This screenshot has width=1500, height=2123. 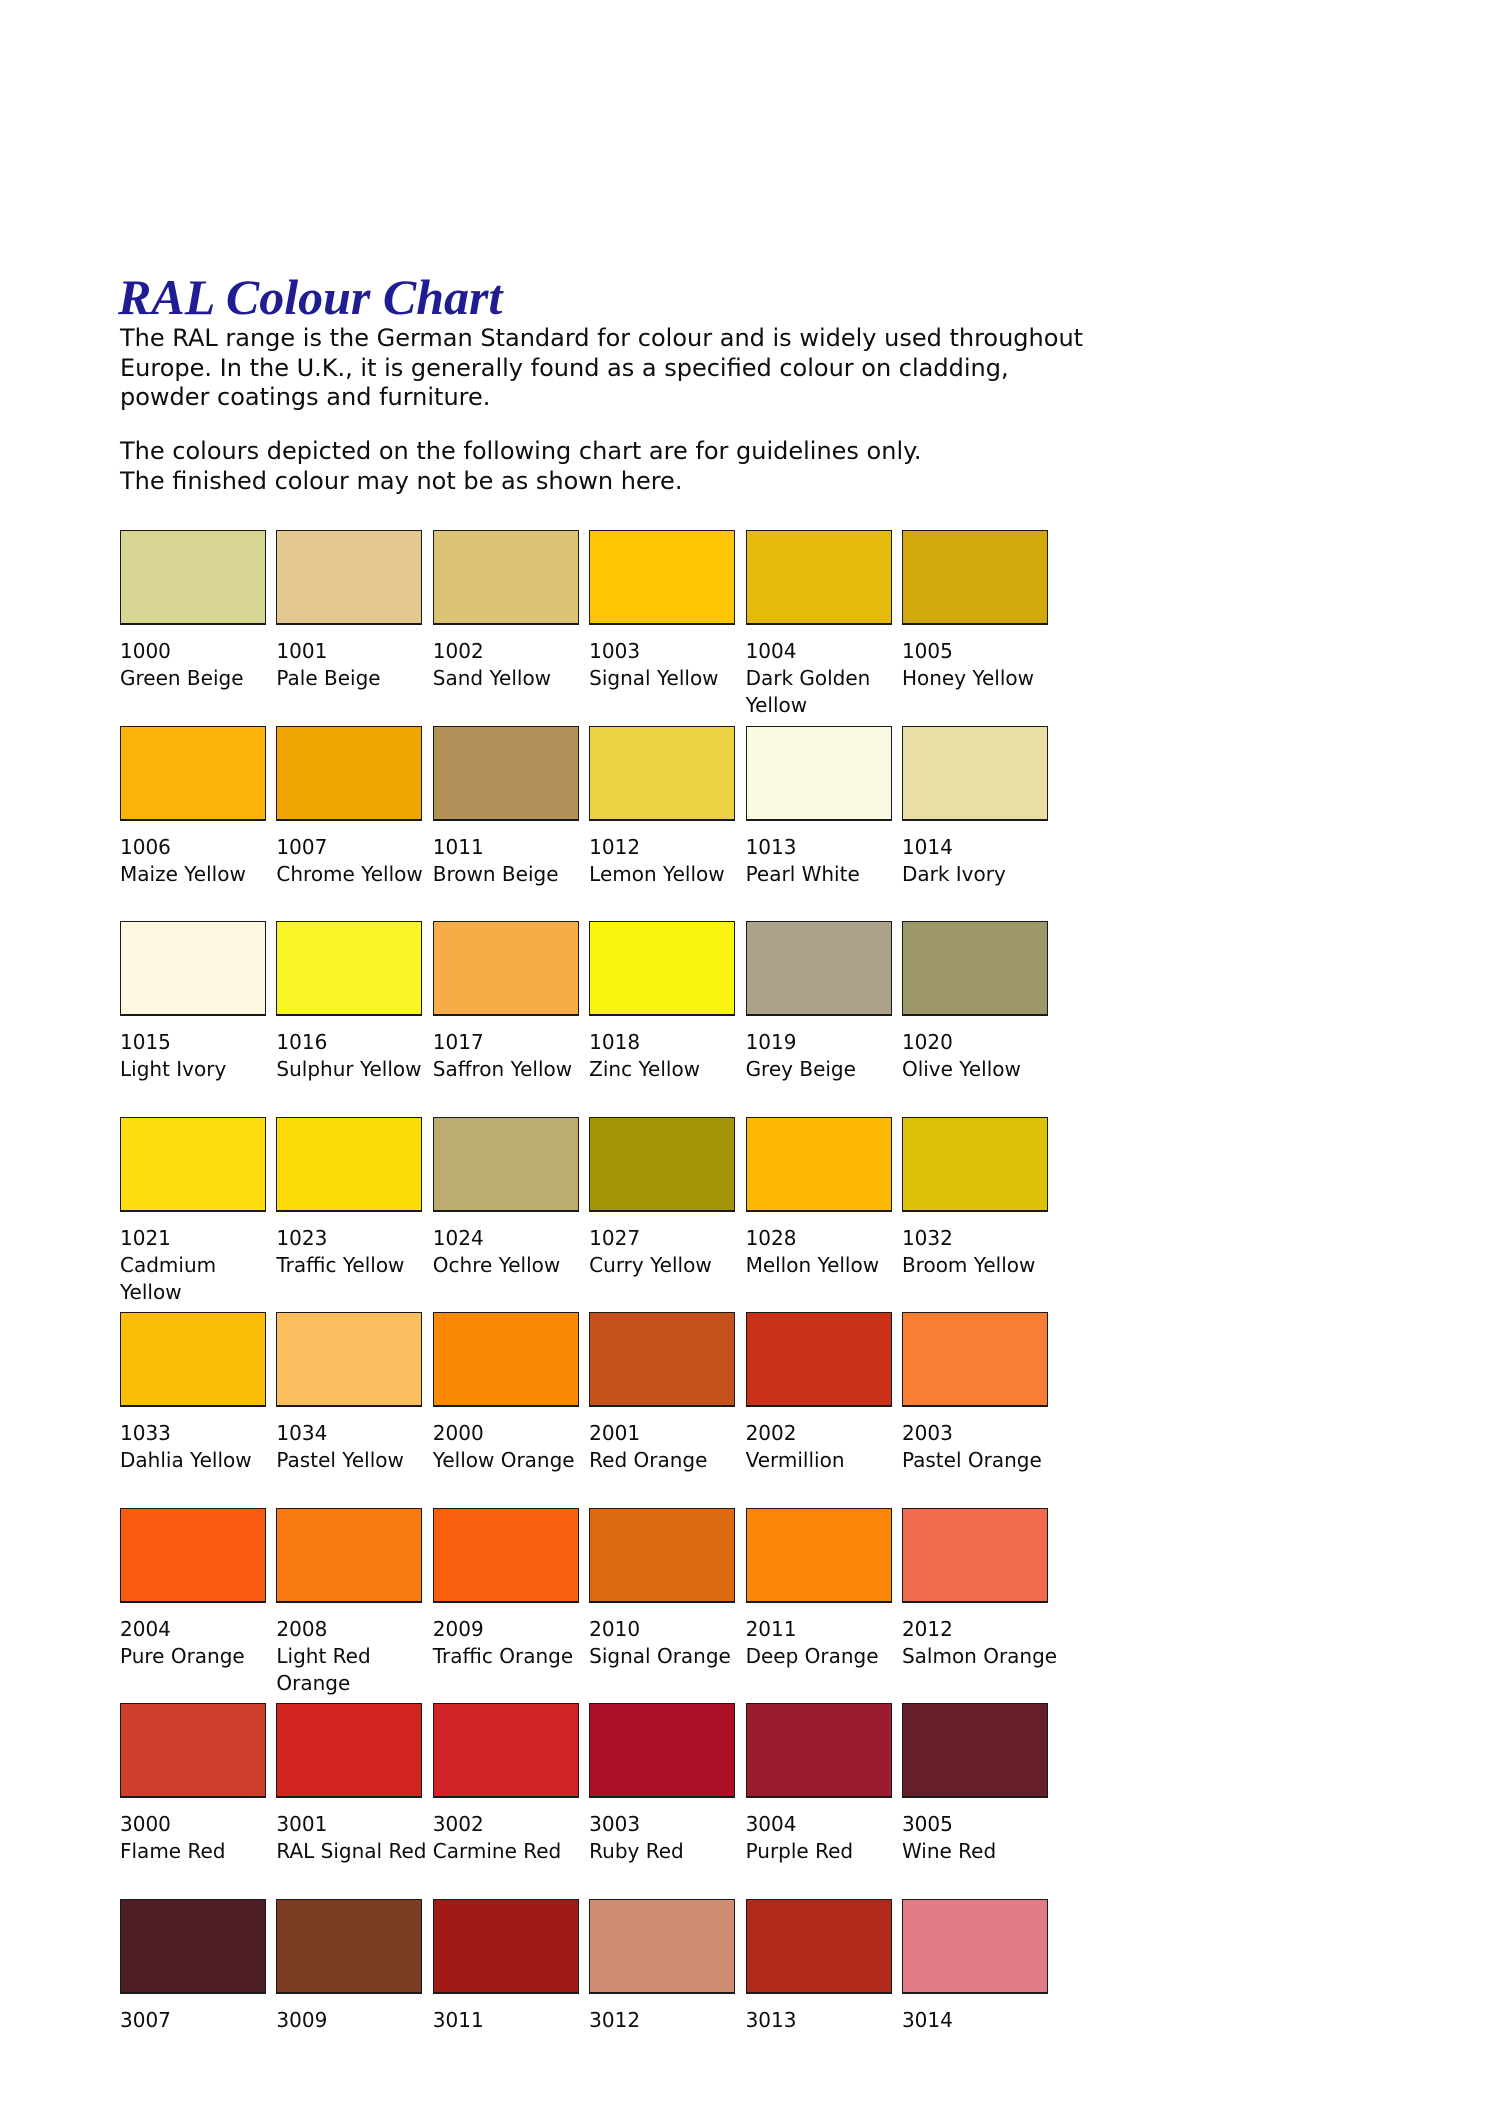 I want to click on swatch-label: 2010 Signal Orange, so click(x=667, y=1643).